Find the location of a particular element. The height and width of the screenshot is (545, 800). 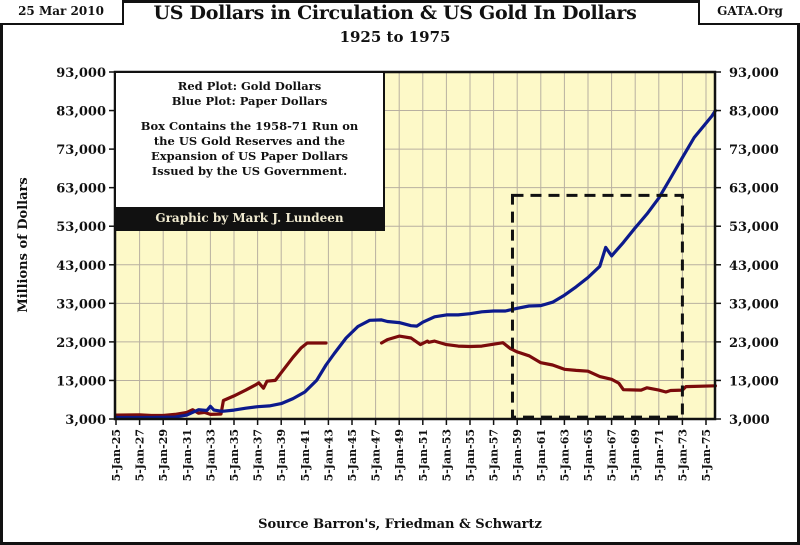

y-tick-label-left: 53,000 is located at coordinates (81, 227).